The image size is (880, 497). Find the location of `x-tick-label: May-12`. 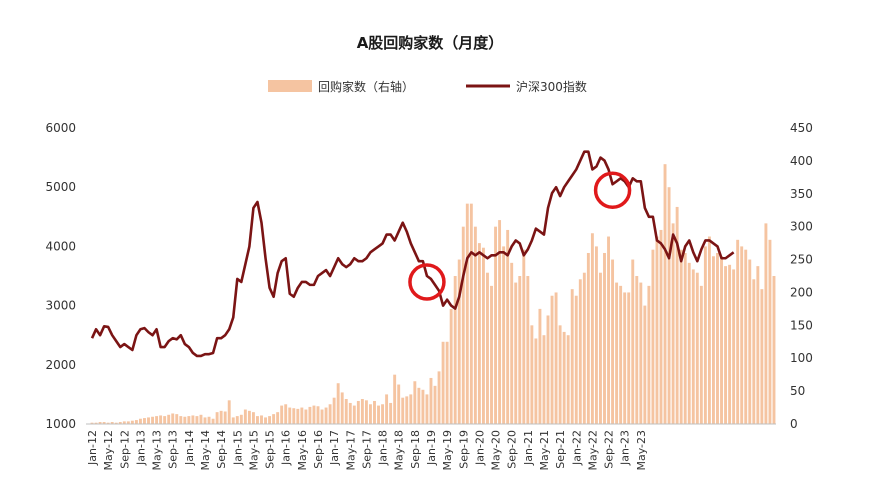

x-tick-label: May-12 is located at coordinates (108, 450).